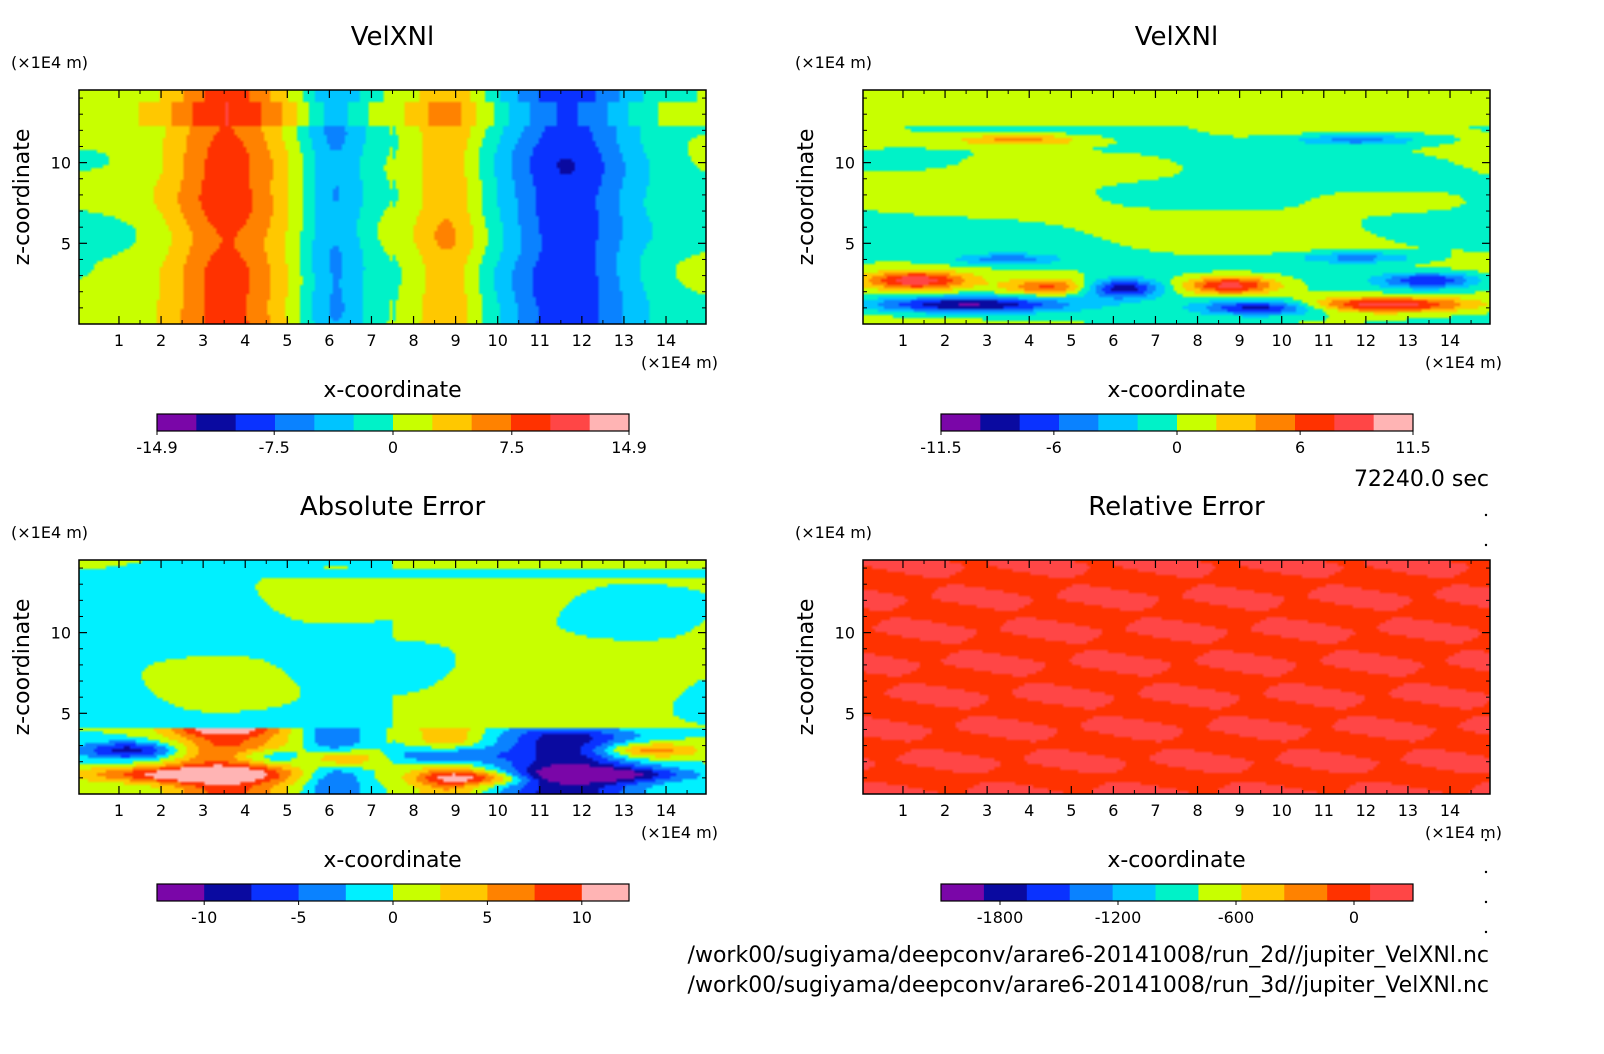  I want to click on colorbar: -10 -5 0 5 10, so click(393, 905).